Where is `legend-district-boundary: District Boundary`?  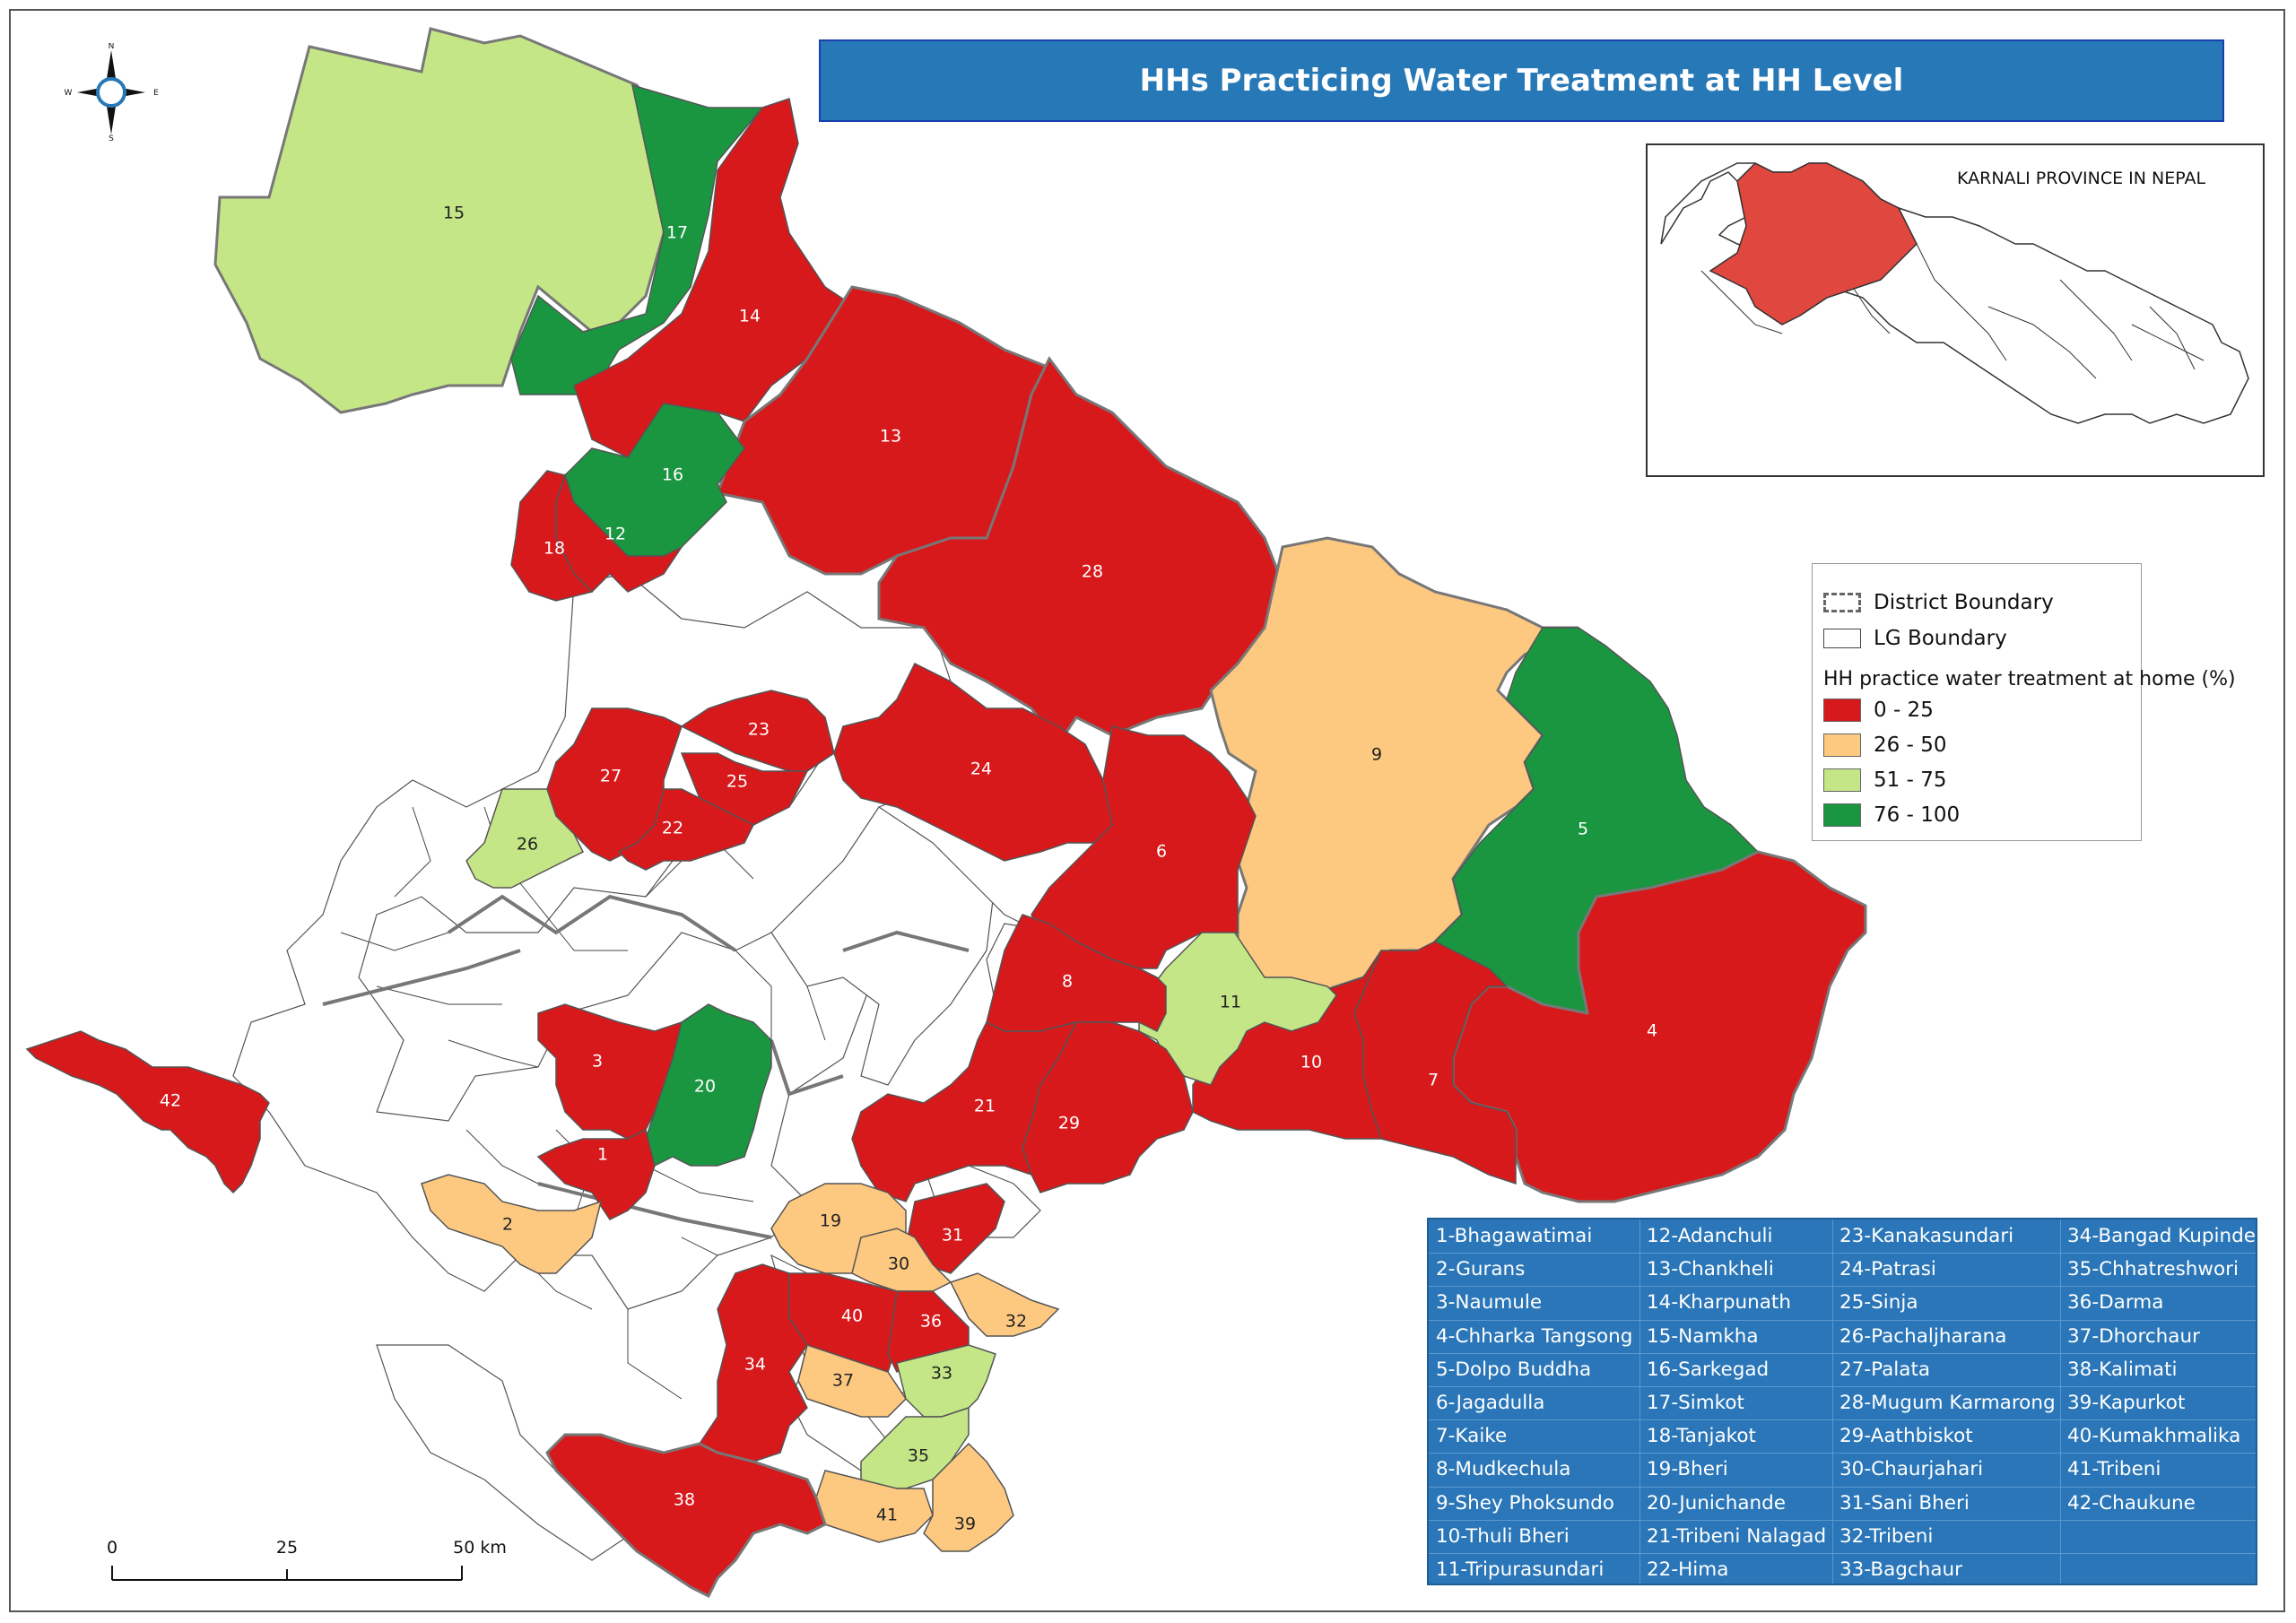
legend-district-boundary: District Boundary is located at coordinates (1938, 602).